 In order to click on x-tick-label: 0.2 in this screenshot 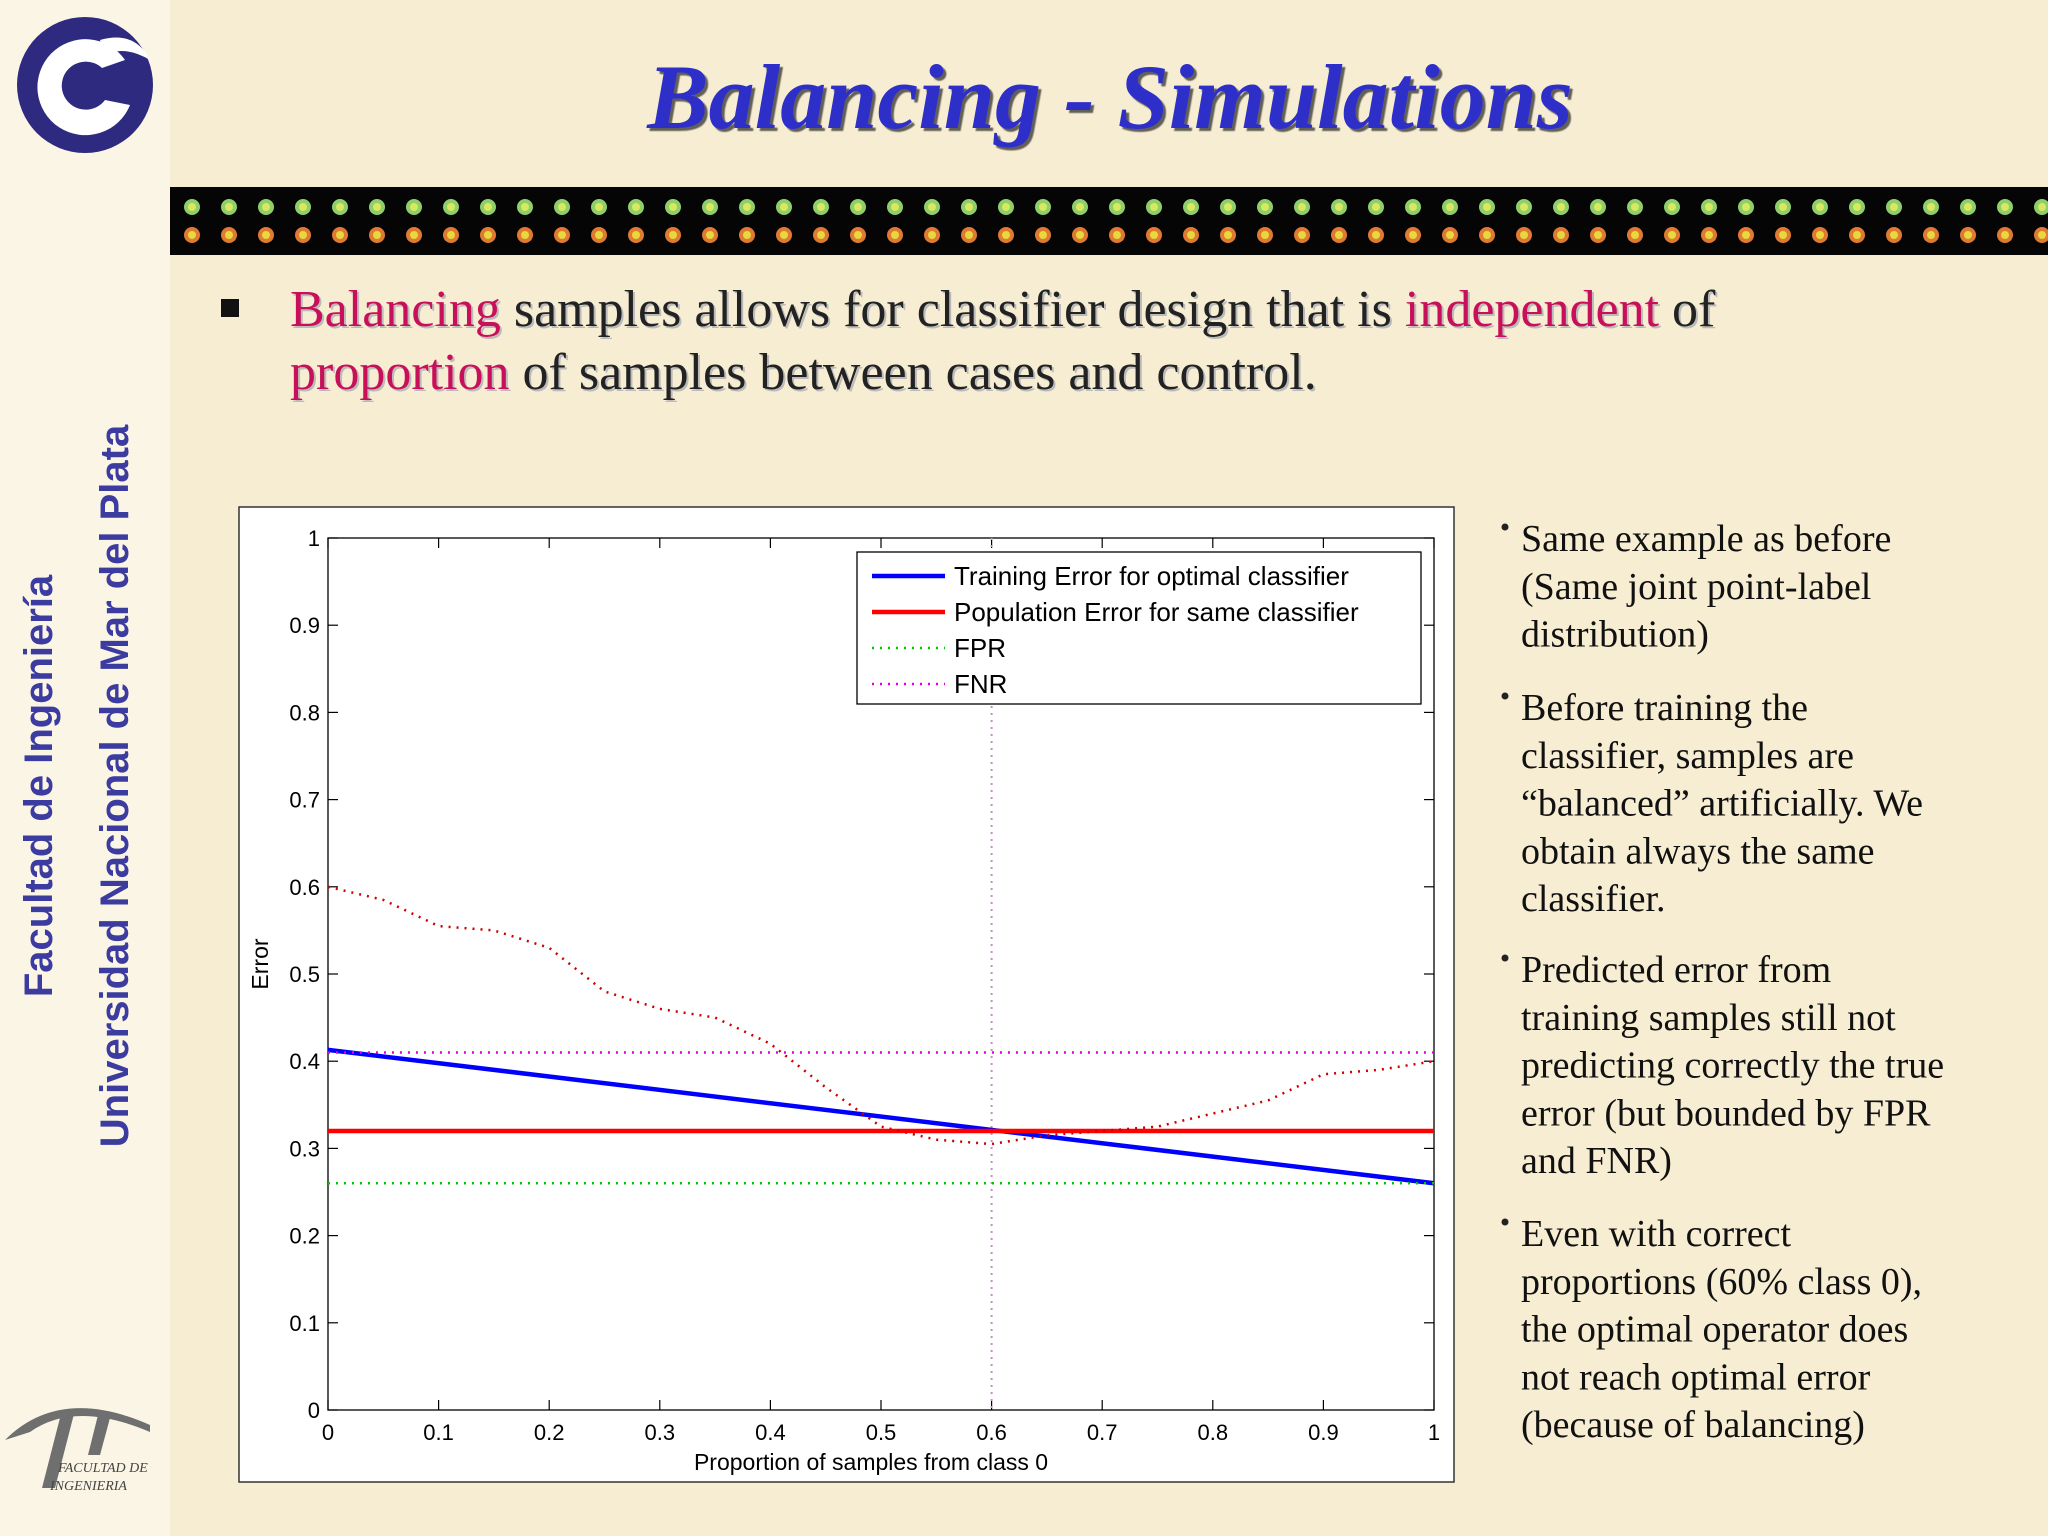, I will do `click(549, 1432)`.